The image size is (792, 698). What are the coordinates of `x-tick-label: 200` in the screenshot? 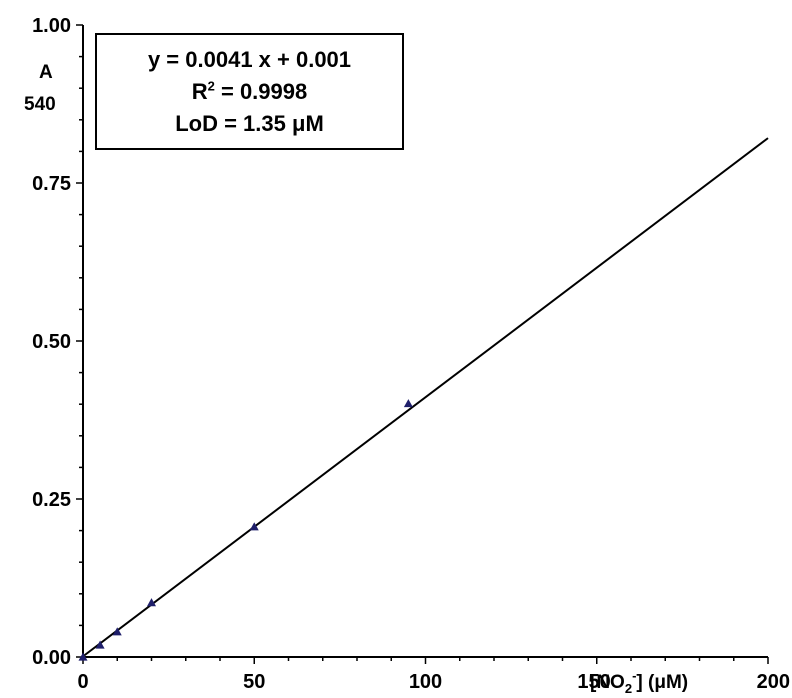 It's located at (773, 682).